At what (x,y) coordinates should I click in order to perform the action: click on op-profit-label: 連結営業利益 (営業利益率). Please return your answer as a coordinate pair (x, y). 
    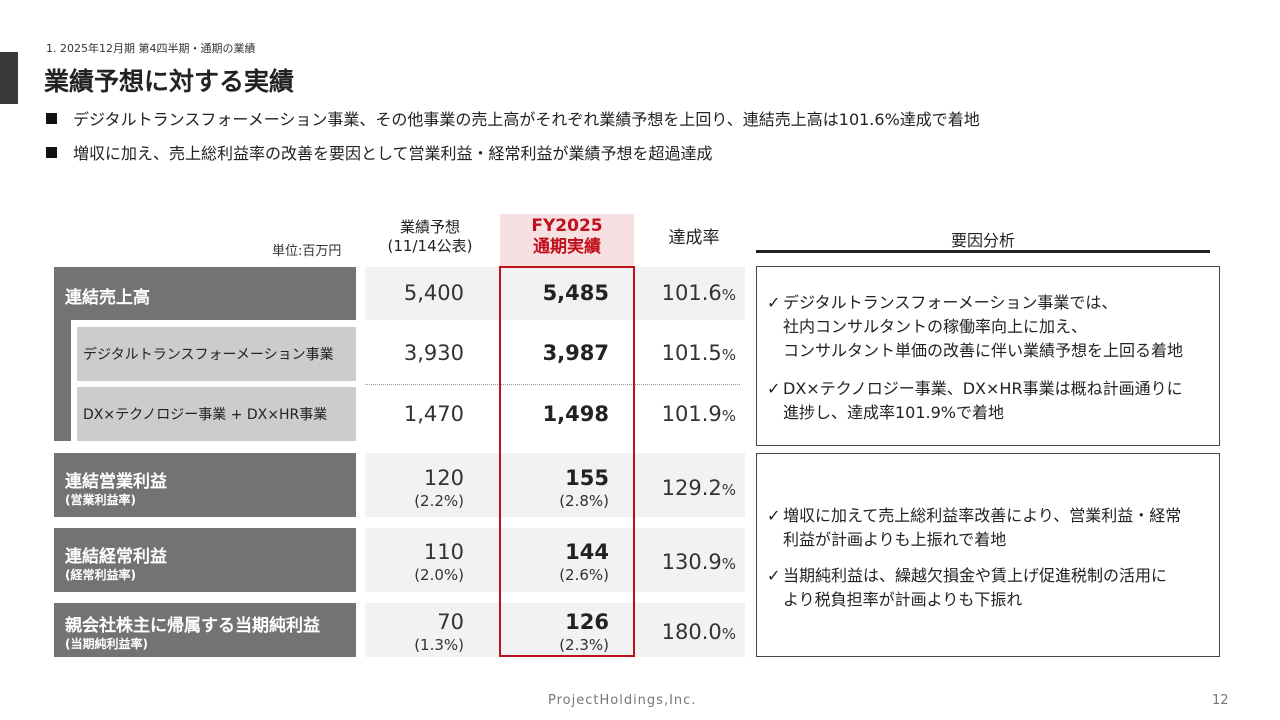
    Looking at the image, I should click on (205, 485).